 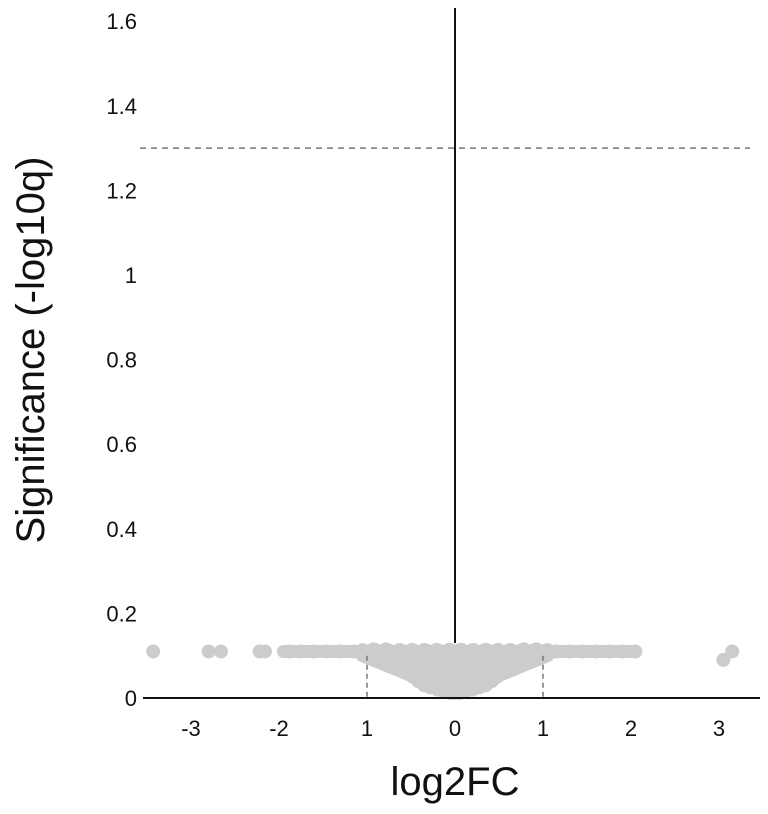 What do you see at coordinates (131, 698) in the screenshot?
I see `y-tick-label: 0` at bounding box center [131, 698].